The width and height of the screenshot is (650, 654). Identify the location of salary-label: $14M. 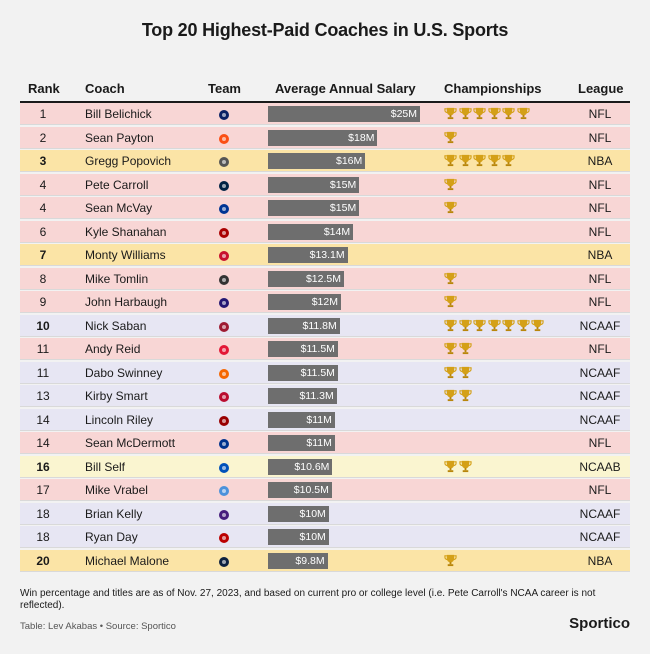
(337, 231).